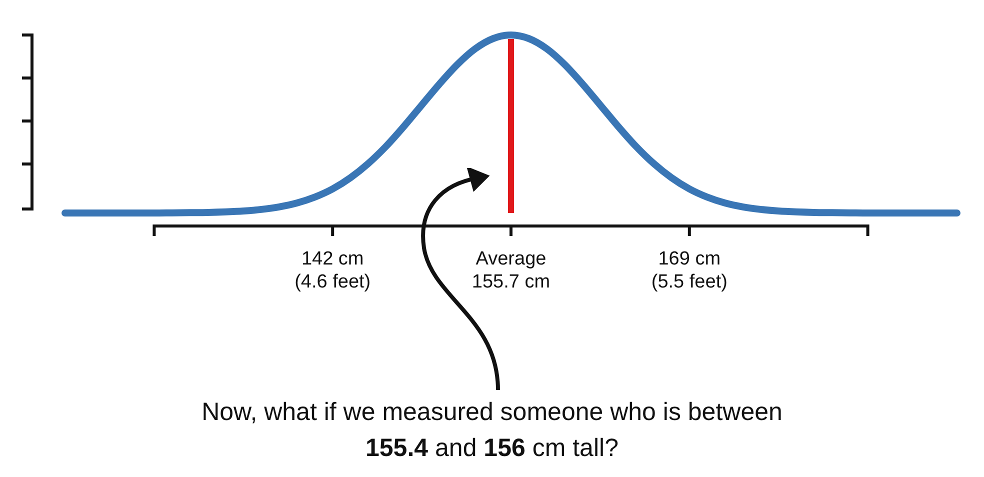  Describe the element at coordinates (397, 448) in the screenshot. I see `text: 155.4` at that location.